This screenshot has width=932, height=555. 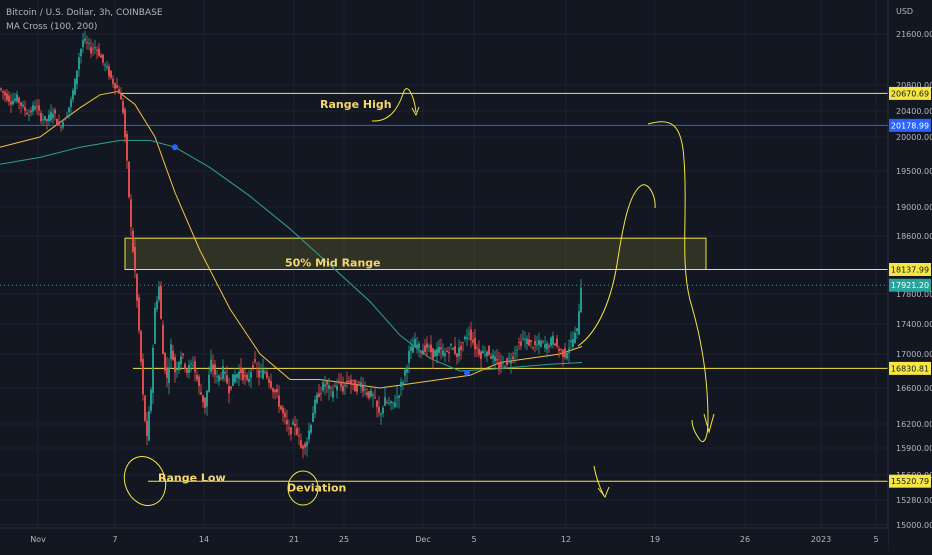 I want to click on drawn-path-up, so click(x=616, y=265).